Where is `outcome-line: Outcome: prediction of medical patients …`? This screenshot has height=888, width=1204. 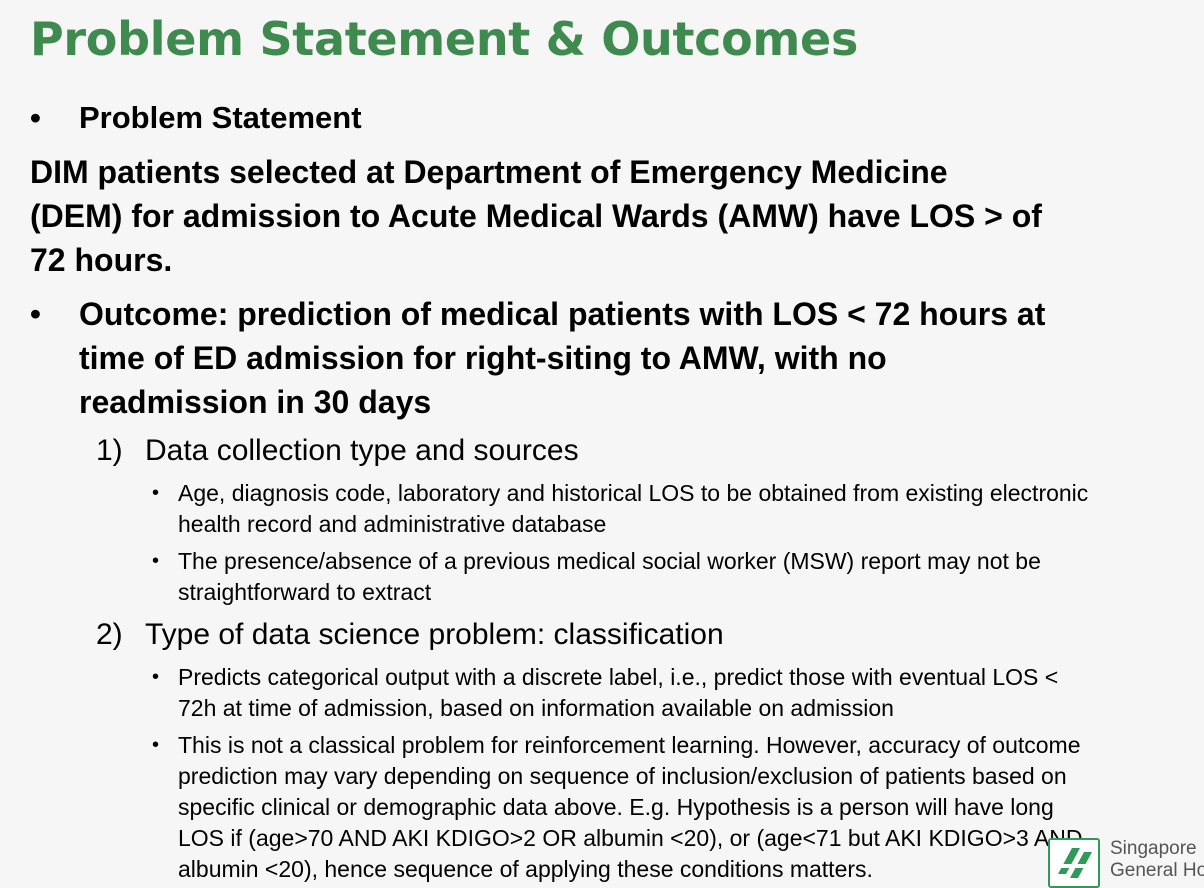 outcome-line: Outcome: prediction of medical patients … is located at coordinates (562, 314).